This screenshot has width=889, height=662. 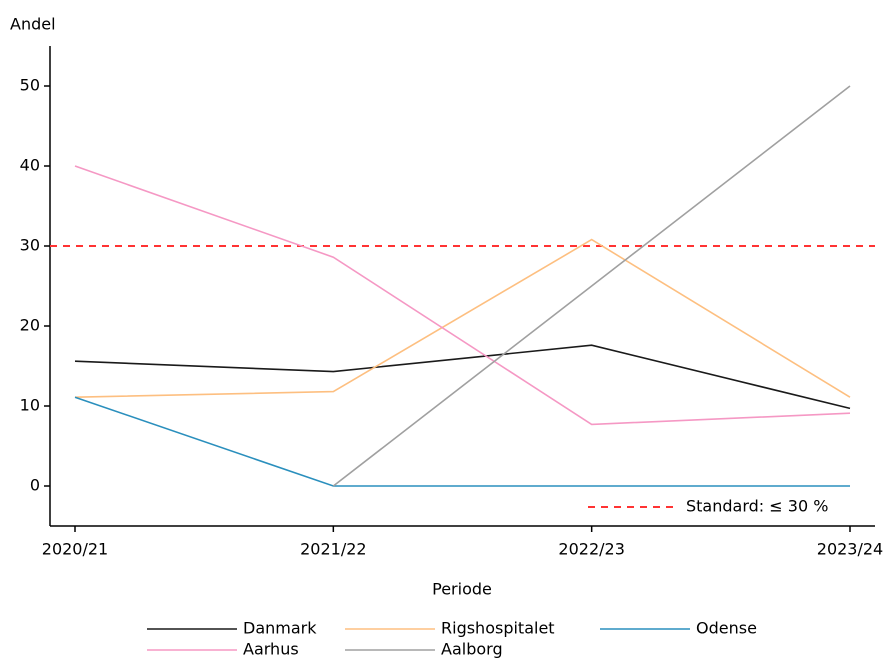 I want to click on y-tick-label: 50, so click(x=30, y=85).